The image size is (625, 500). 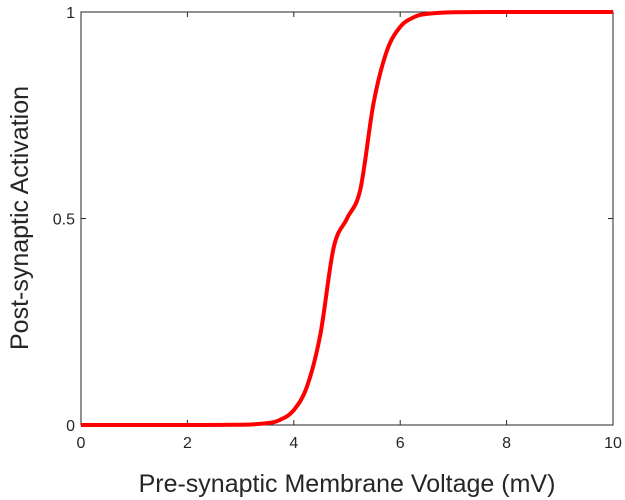 I want to click on y-axis-label: Post-synaptic Activation, so click(x=20, y=218).